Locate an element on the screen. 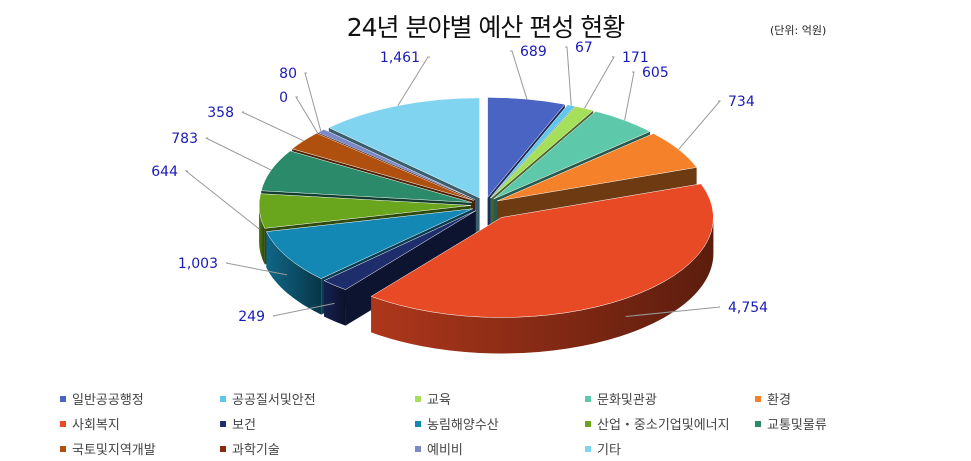 The image size is (971, 461). data-label: 358 is located at coordinates (220, 113).